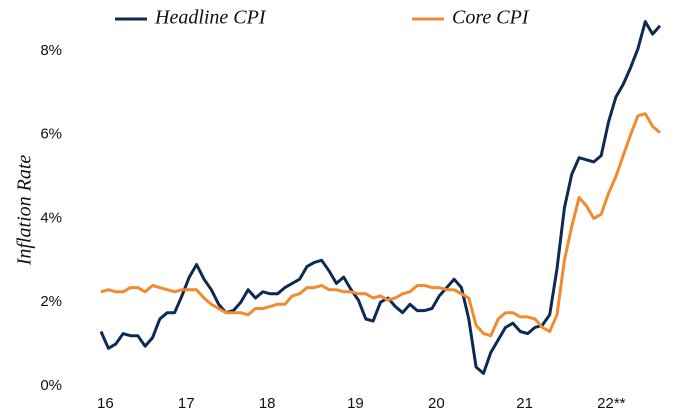 The width and height of the screenshot is (675, 409). Describe the element at coordinates (611, 402) in the screenshot. I see `x-tick-label: 22**` at that location.